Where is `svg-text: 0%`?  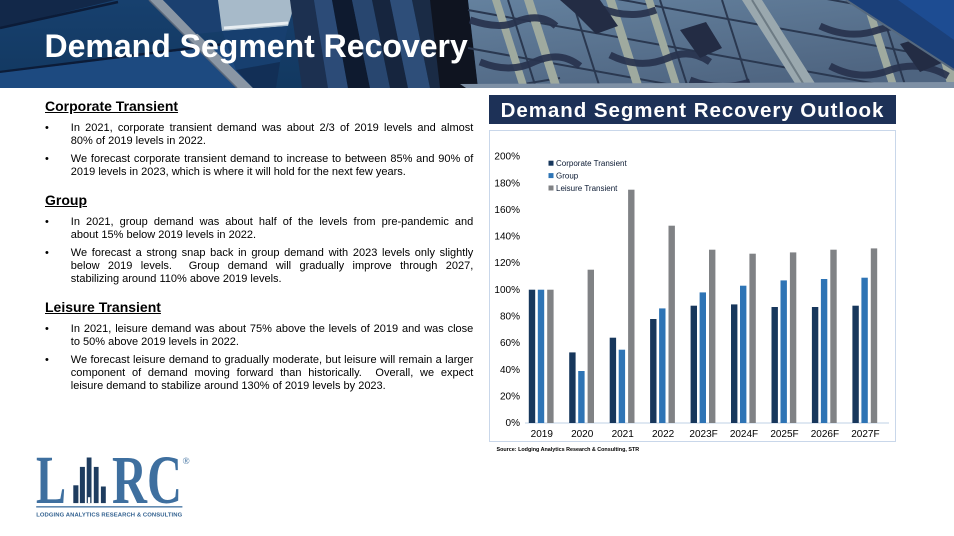
svg-text: 0% is located at coordinates (513, 423).